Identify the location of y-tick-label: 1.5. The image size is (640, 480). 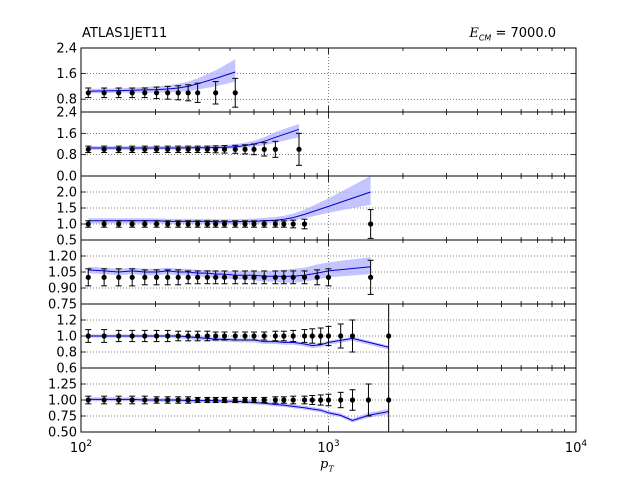
(66, 209).